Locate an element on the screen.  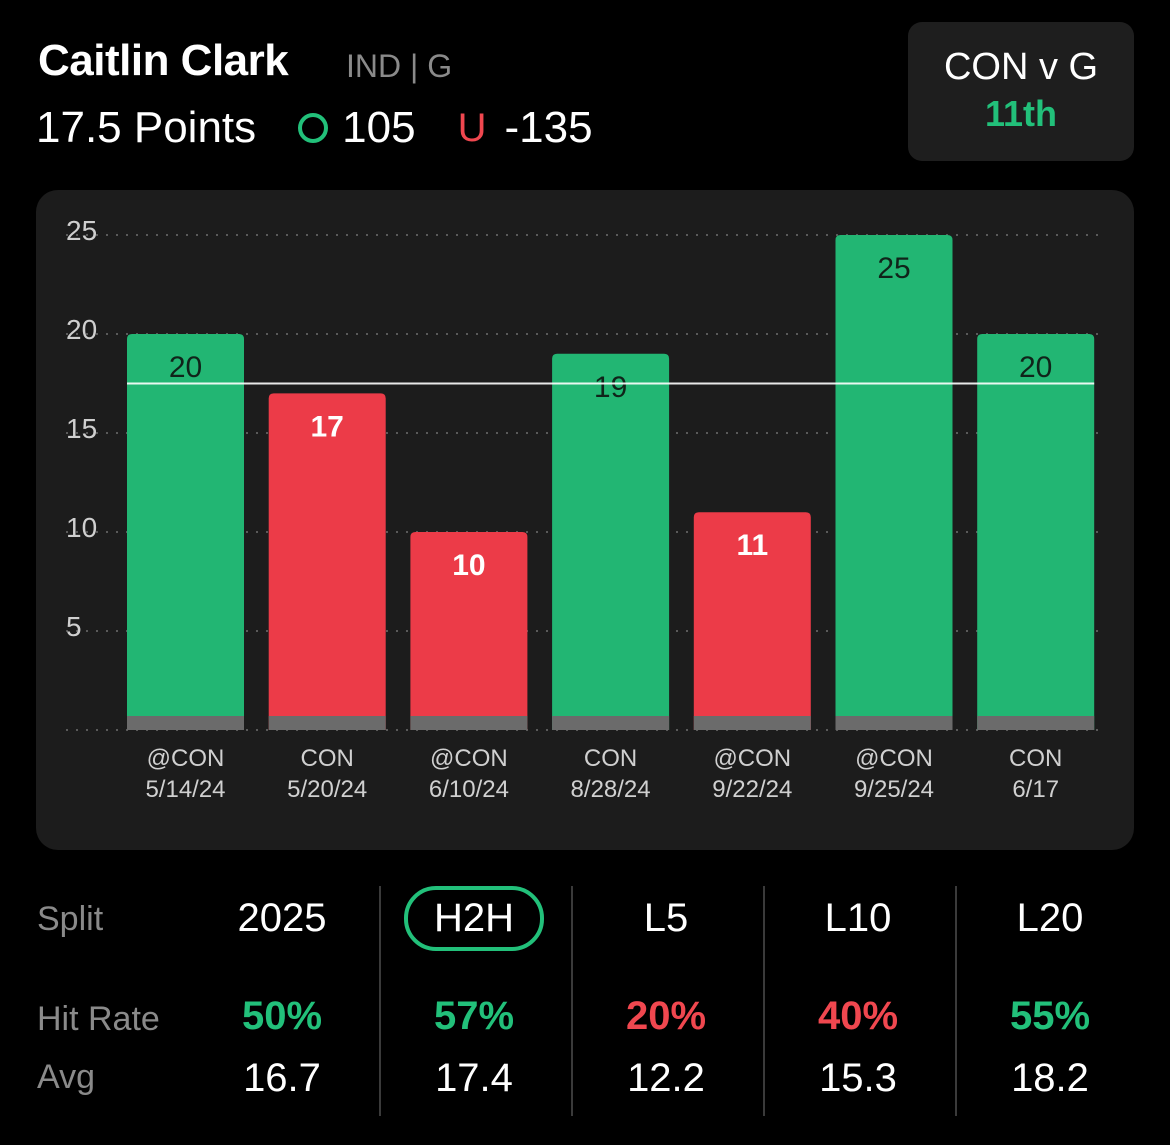
matchup-rank: 11th is located at coordinates (1021, 113).